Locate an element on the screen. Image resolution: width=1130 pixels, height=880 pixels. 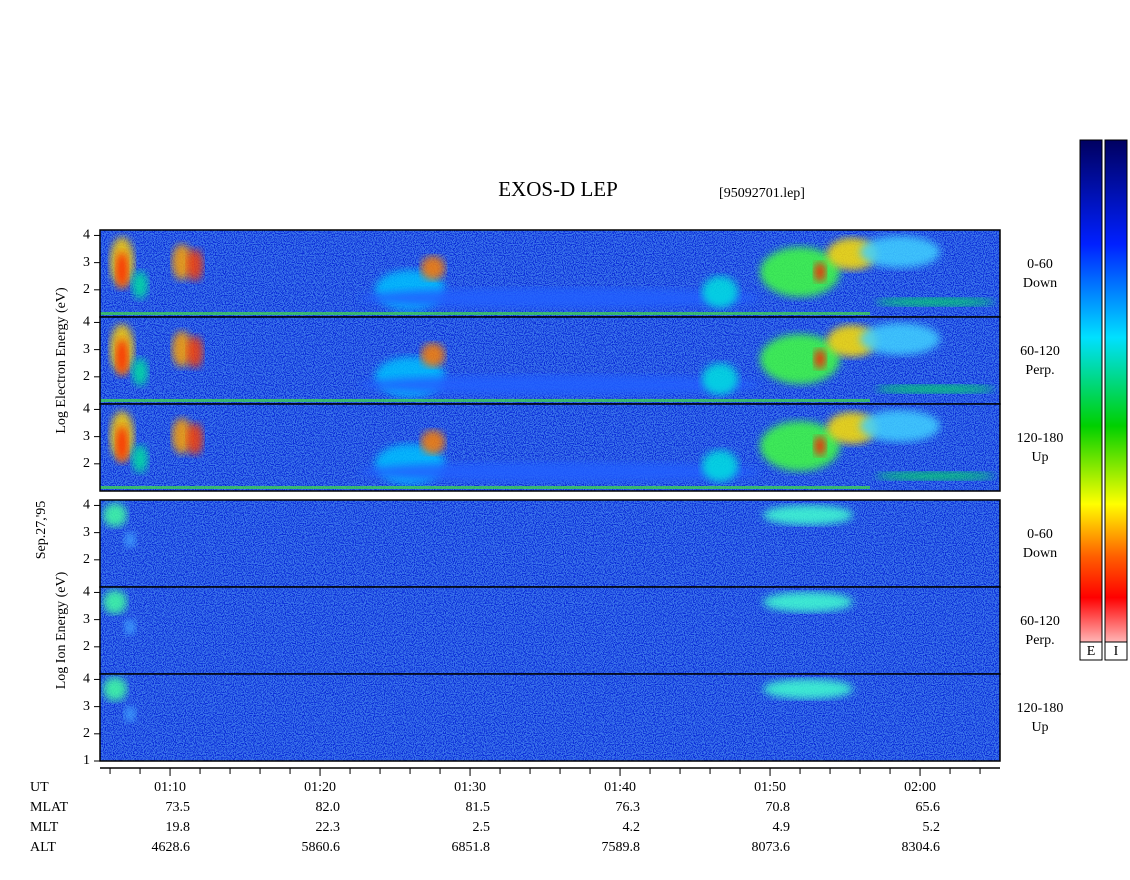
row-name: MLAT is located at coordinates (49, 807).